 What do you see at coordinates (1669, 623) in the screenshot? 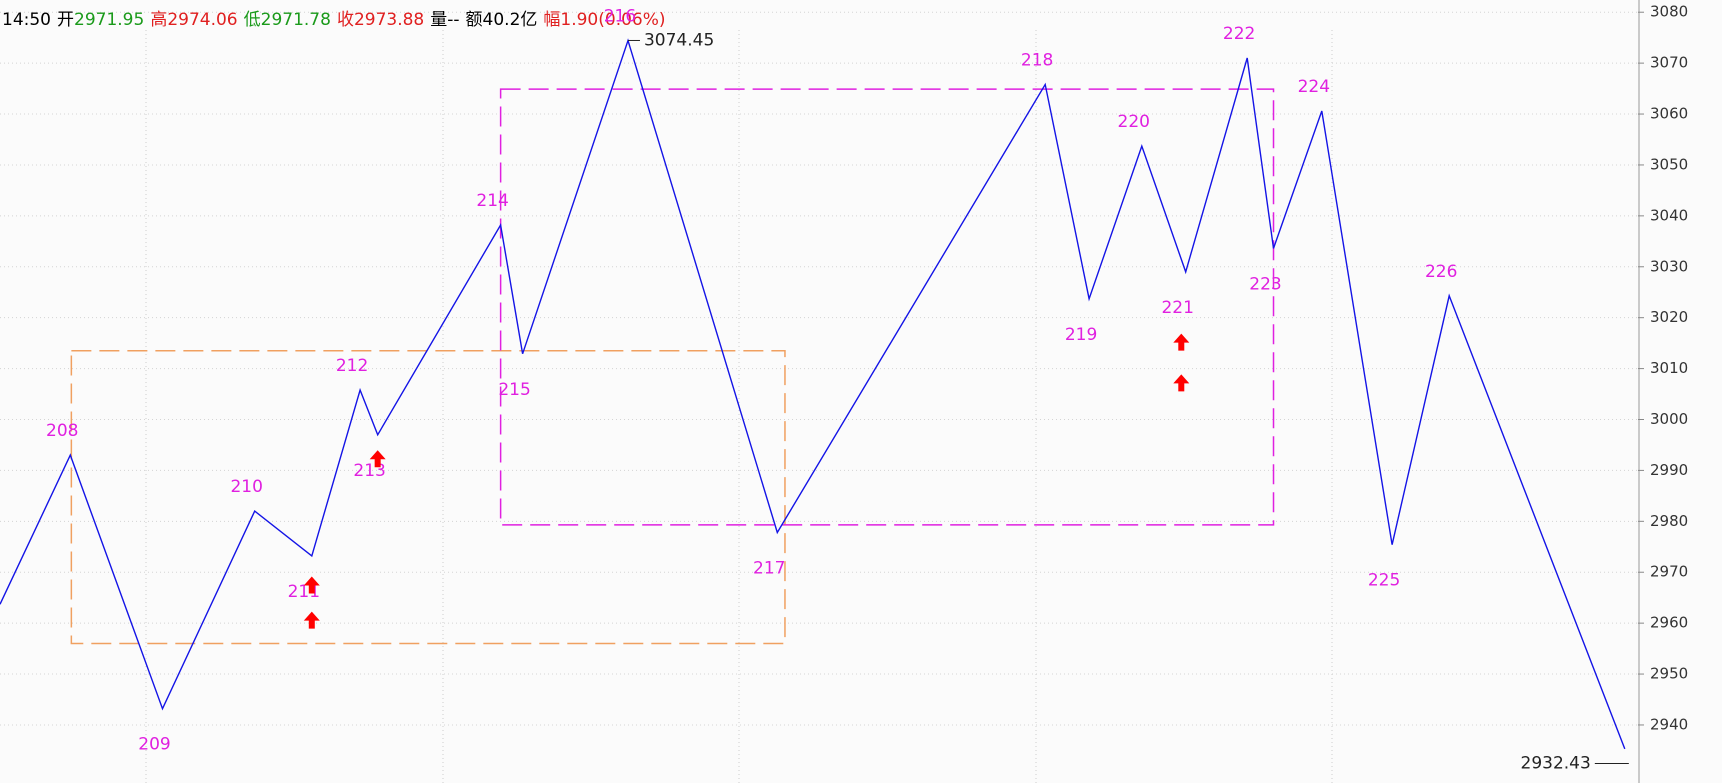
I see `y-tick-label: 2960` at bounding box center [1669, 623].